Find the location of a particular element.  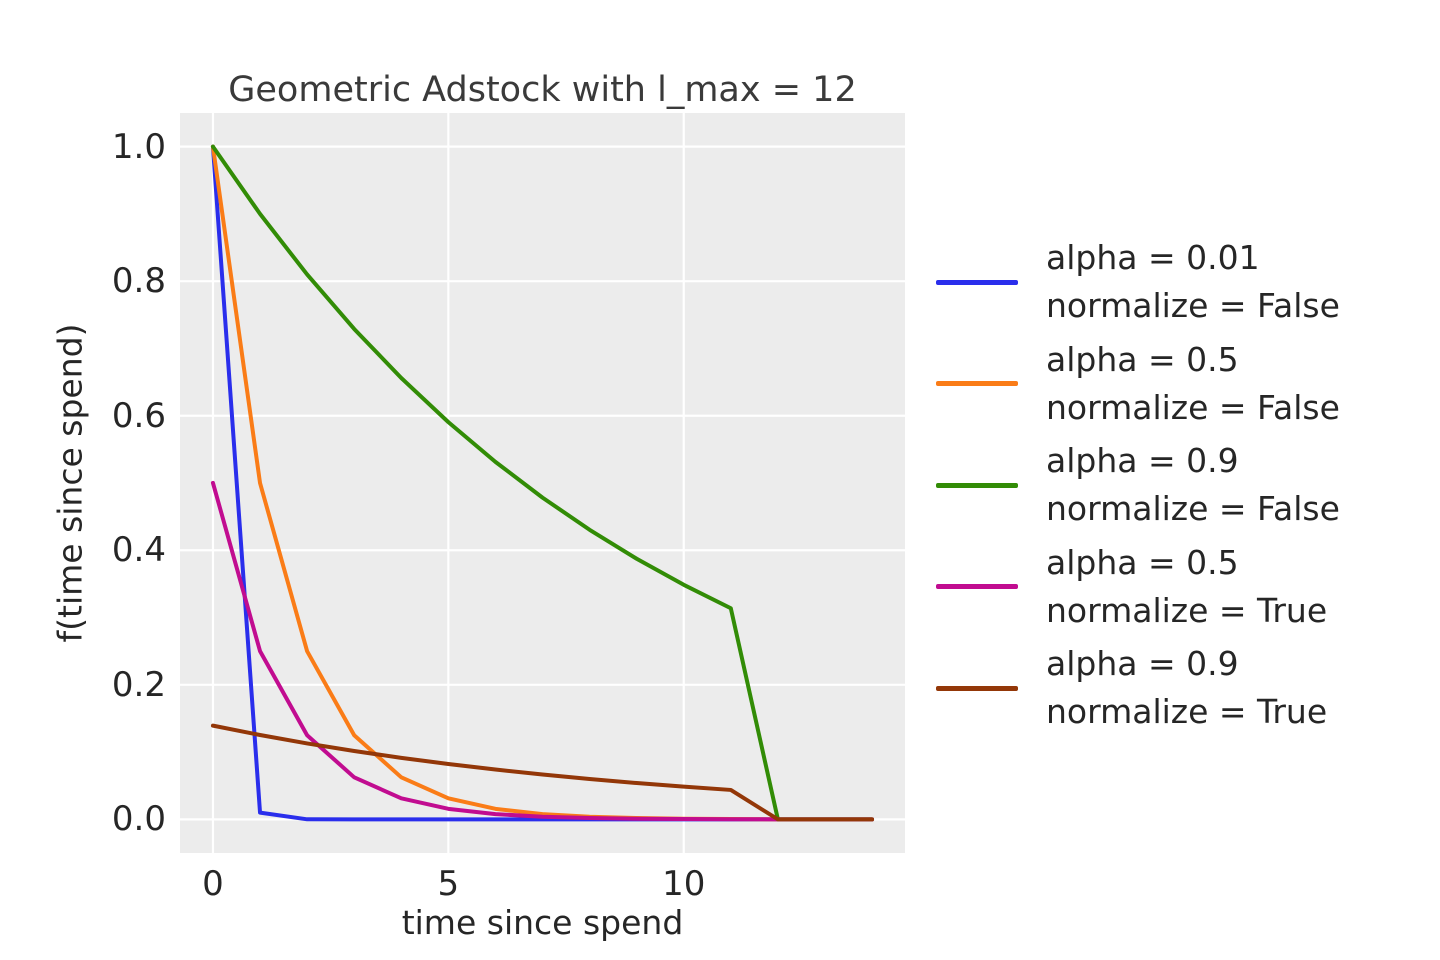

legend-entry-3: alpha = 0.5 normalize = True is located at coordinates (1131, 587).